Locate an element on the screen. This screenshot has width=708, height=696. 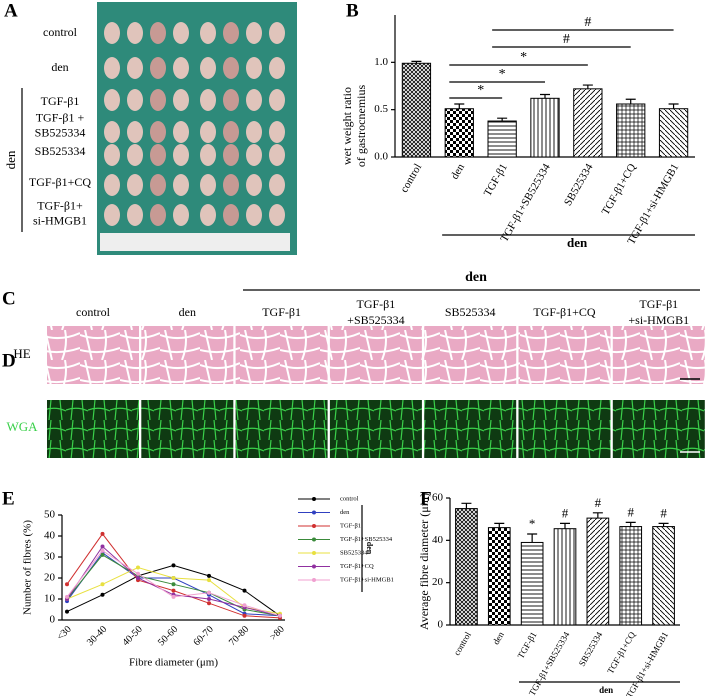
x-tick-label: >80 is located at coordinates (277, 633).